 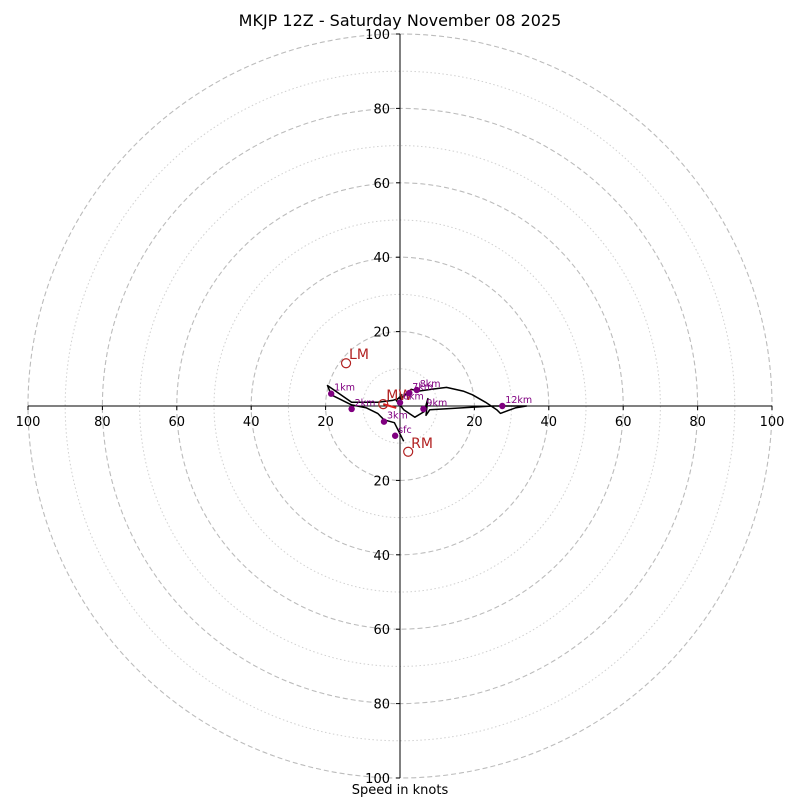 What do you see at coordinates (400, 20) in the screenshot?
I see `chart-title: MKJP 12Z - Saturday November 08 2025` at bounding box center [400, 20].